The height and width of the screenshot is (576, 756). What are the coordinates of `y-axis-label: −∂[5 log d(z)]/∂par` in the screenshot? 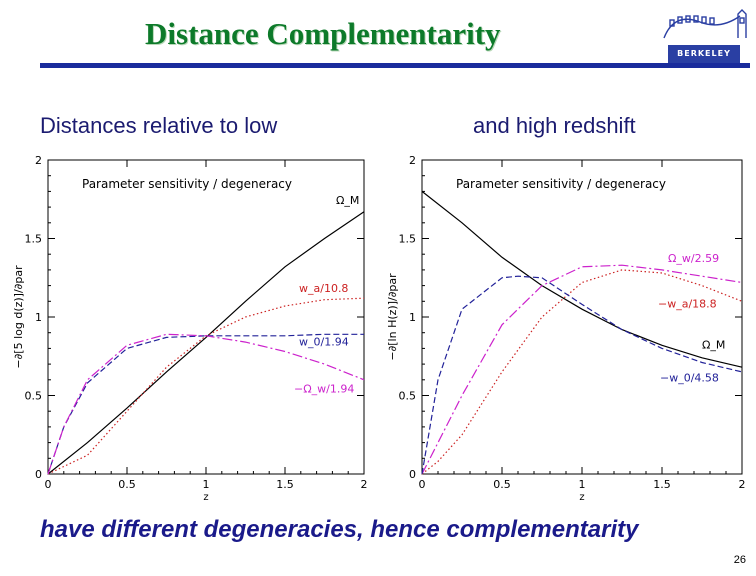 It's located at (18, 317).